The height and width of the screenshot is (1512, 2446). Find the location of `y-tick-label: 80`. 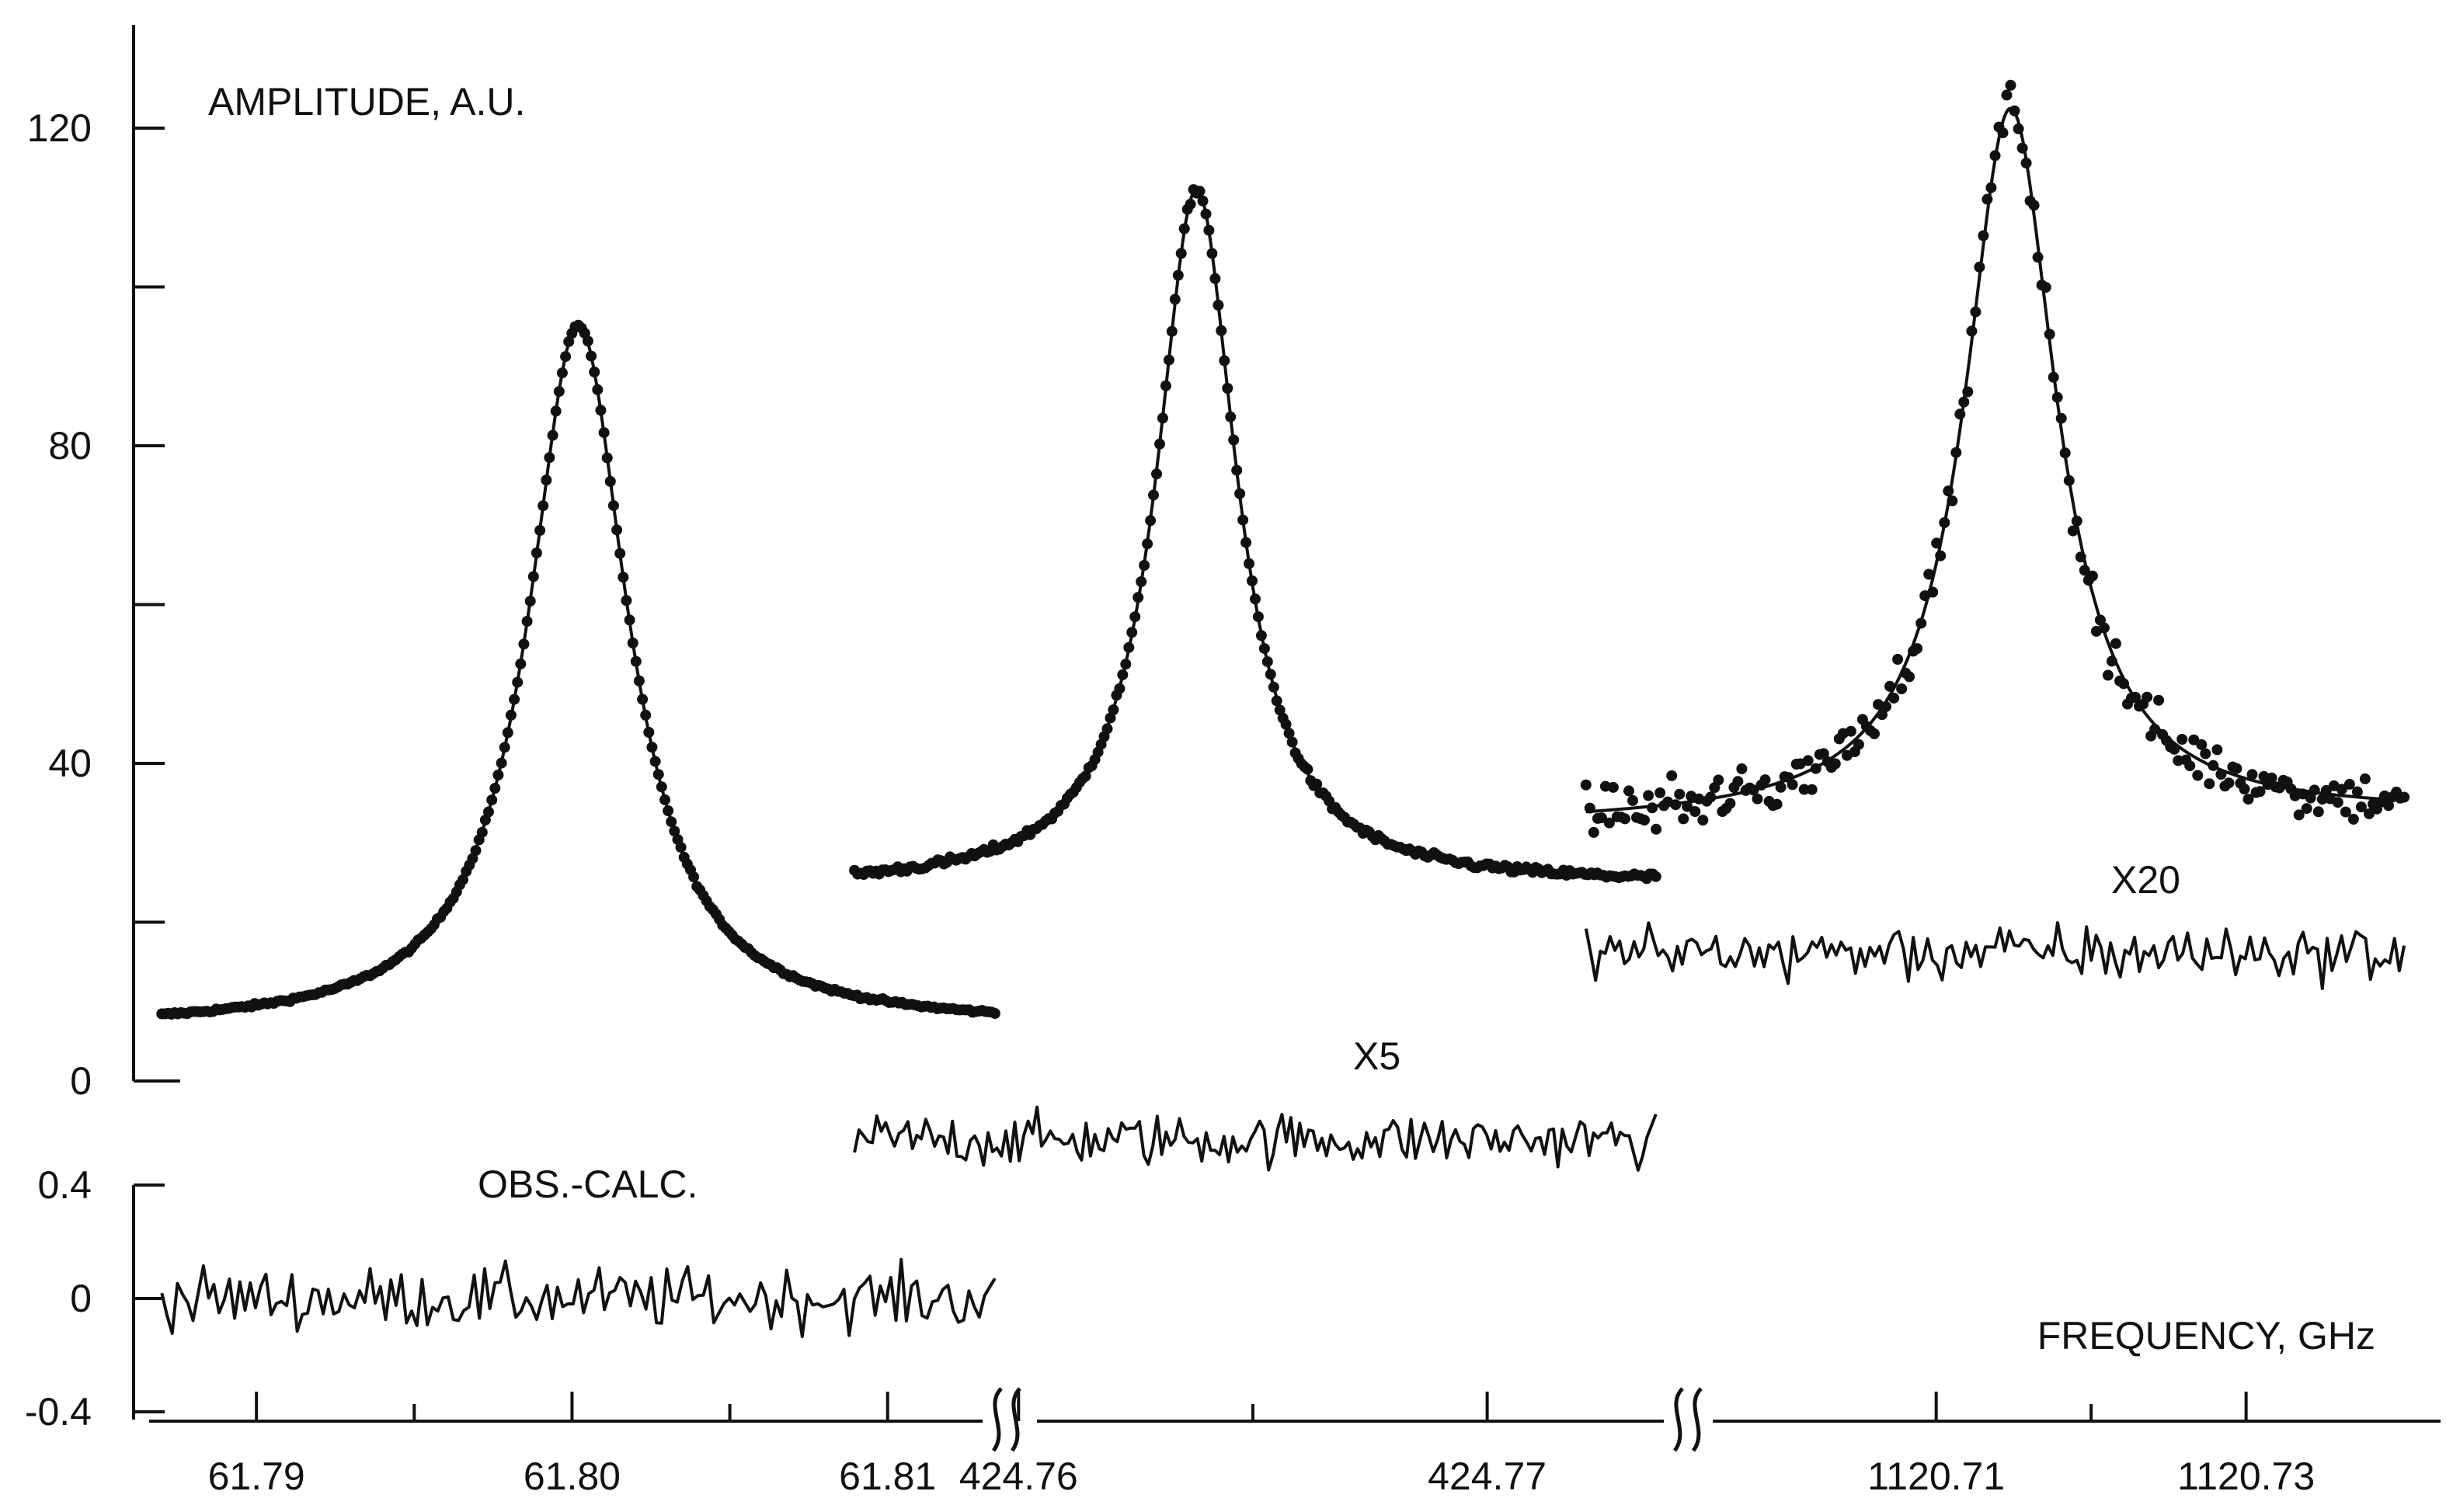

y-tick-label: 80 is located at coordinates (70, 446).